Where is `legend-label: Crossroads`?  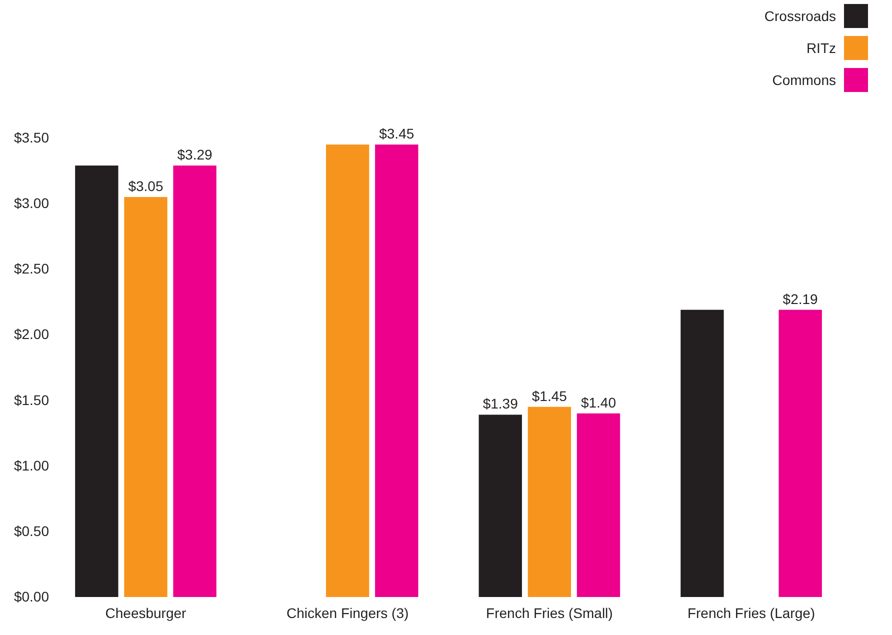
legend-label: Crossroads is located at coordinates (800, 16).